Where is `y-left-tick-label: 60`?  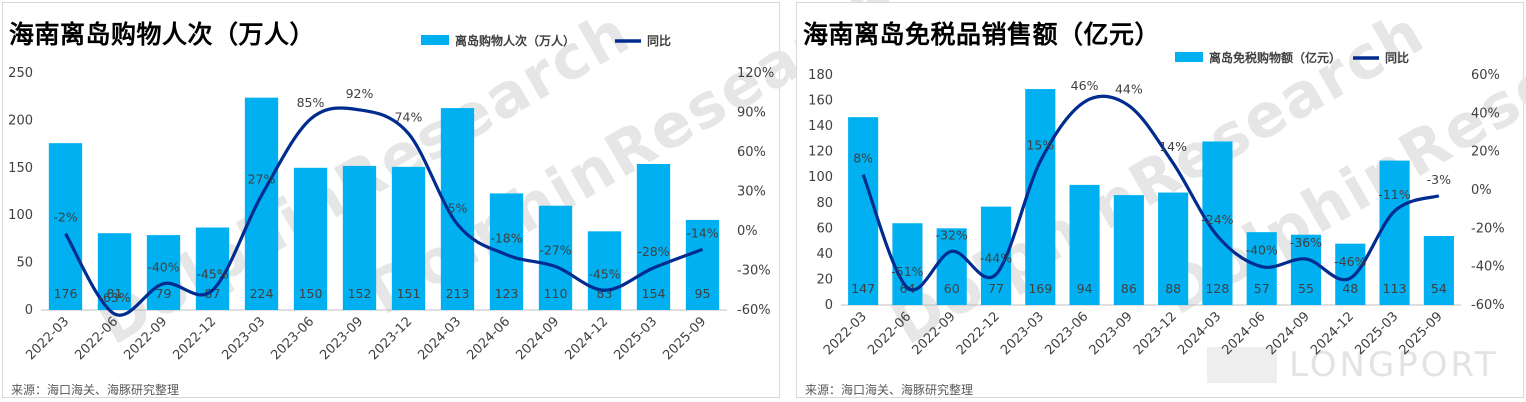
y-left-tick-label: 60 is located at coordinates (824, 228).